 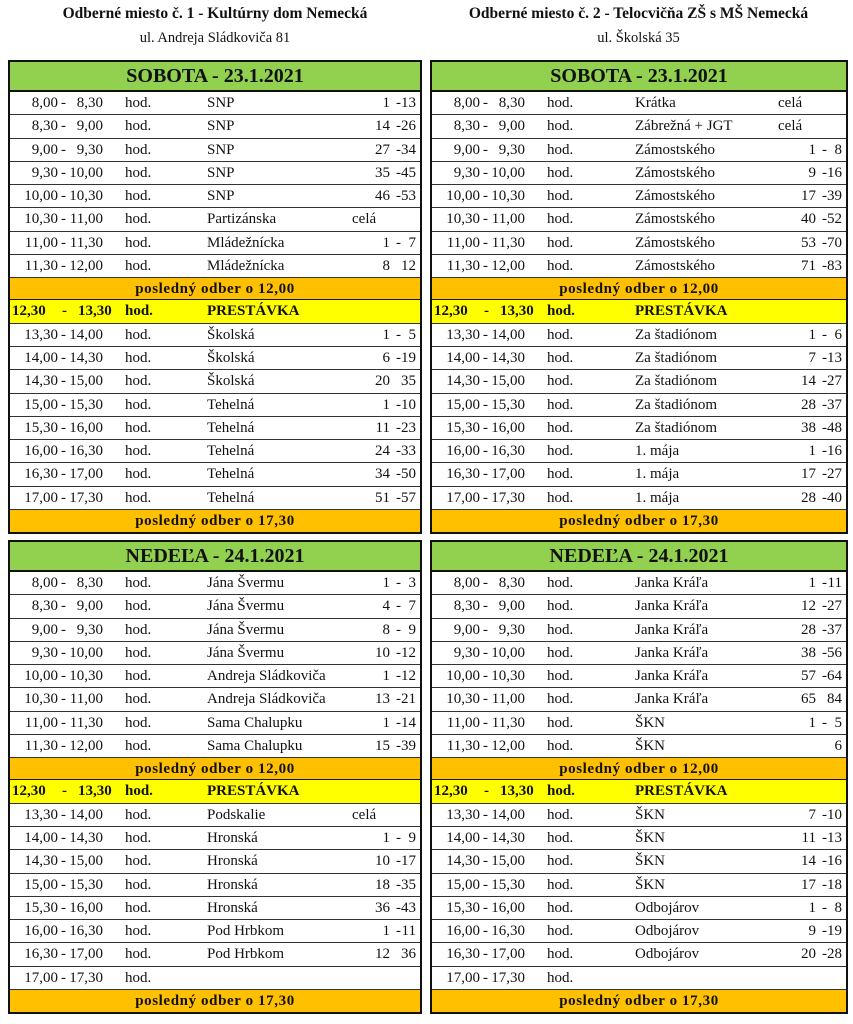 What do you see at coordinates (838, 907) in the screenshot?
I see `number-to: 8` at bounding box center [838, 907].